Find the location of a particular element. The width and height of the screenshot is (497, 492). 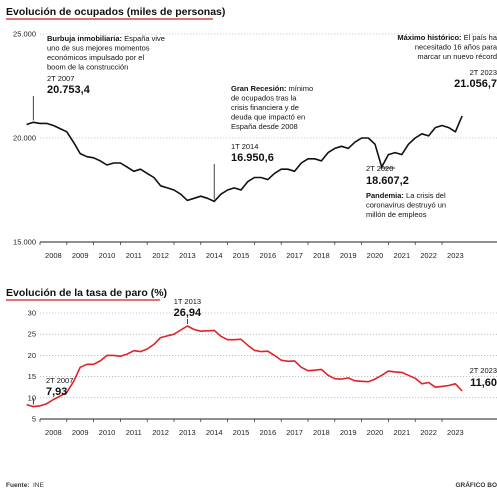

annotation-2007-line: uno de sus mejores momentos is located at coordinates (98, 48).